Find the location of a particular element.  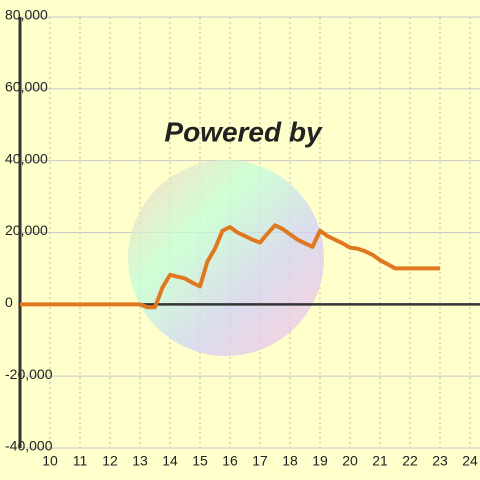

x-tick-label: 19 is located at coordinates (320, 461).